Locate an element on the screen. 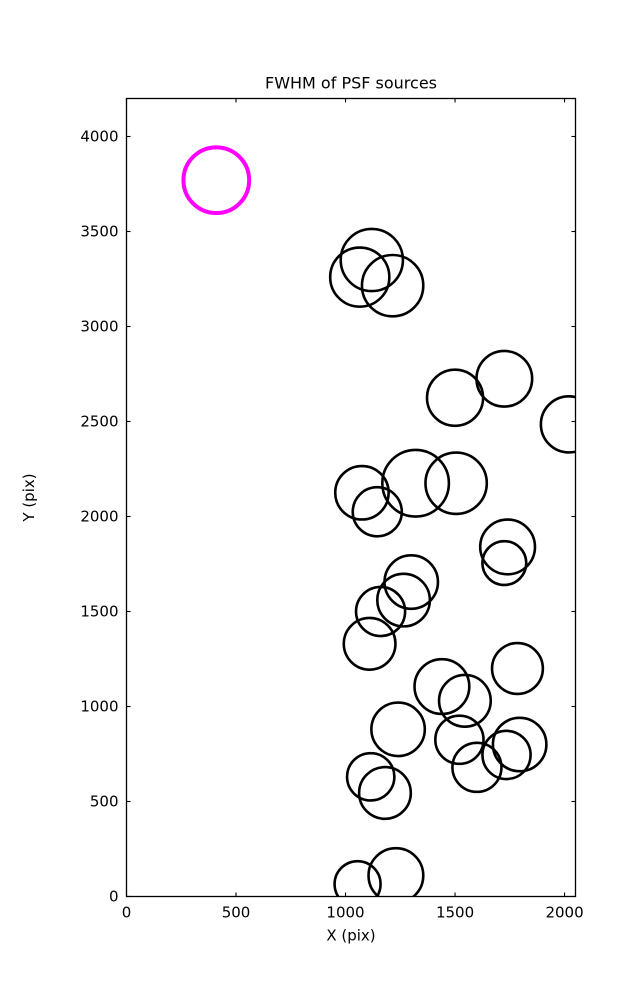 The image size is (637, 1000). x-tick-label: 0 is located at coordinates (127, 913).